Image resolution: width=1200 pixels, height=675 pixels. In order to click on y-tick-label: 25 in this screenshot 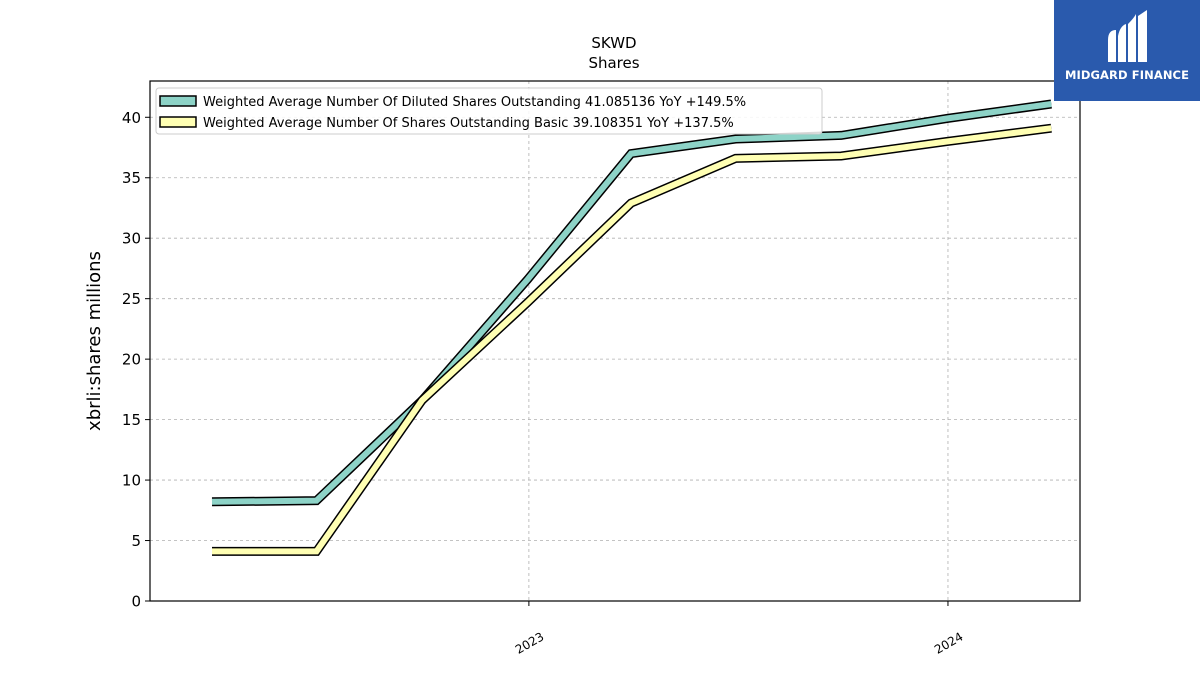, I will do `click(131, 299)`.